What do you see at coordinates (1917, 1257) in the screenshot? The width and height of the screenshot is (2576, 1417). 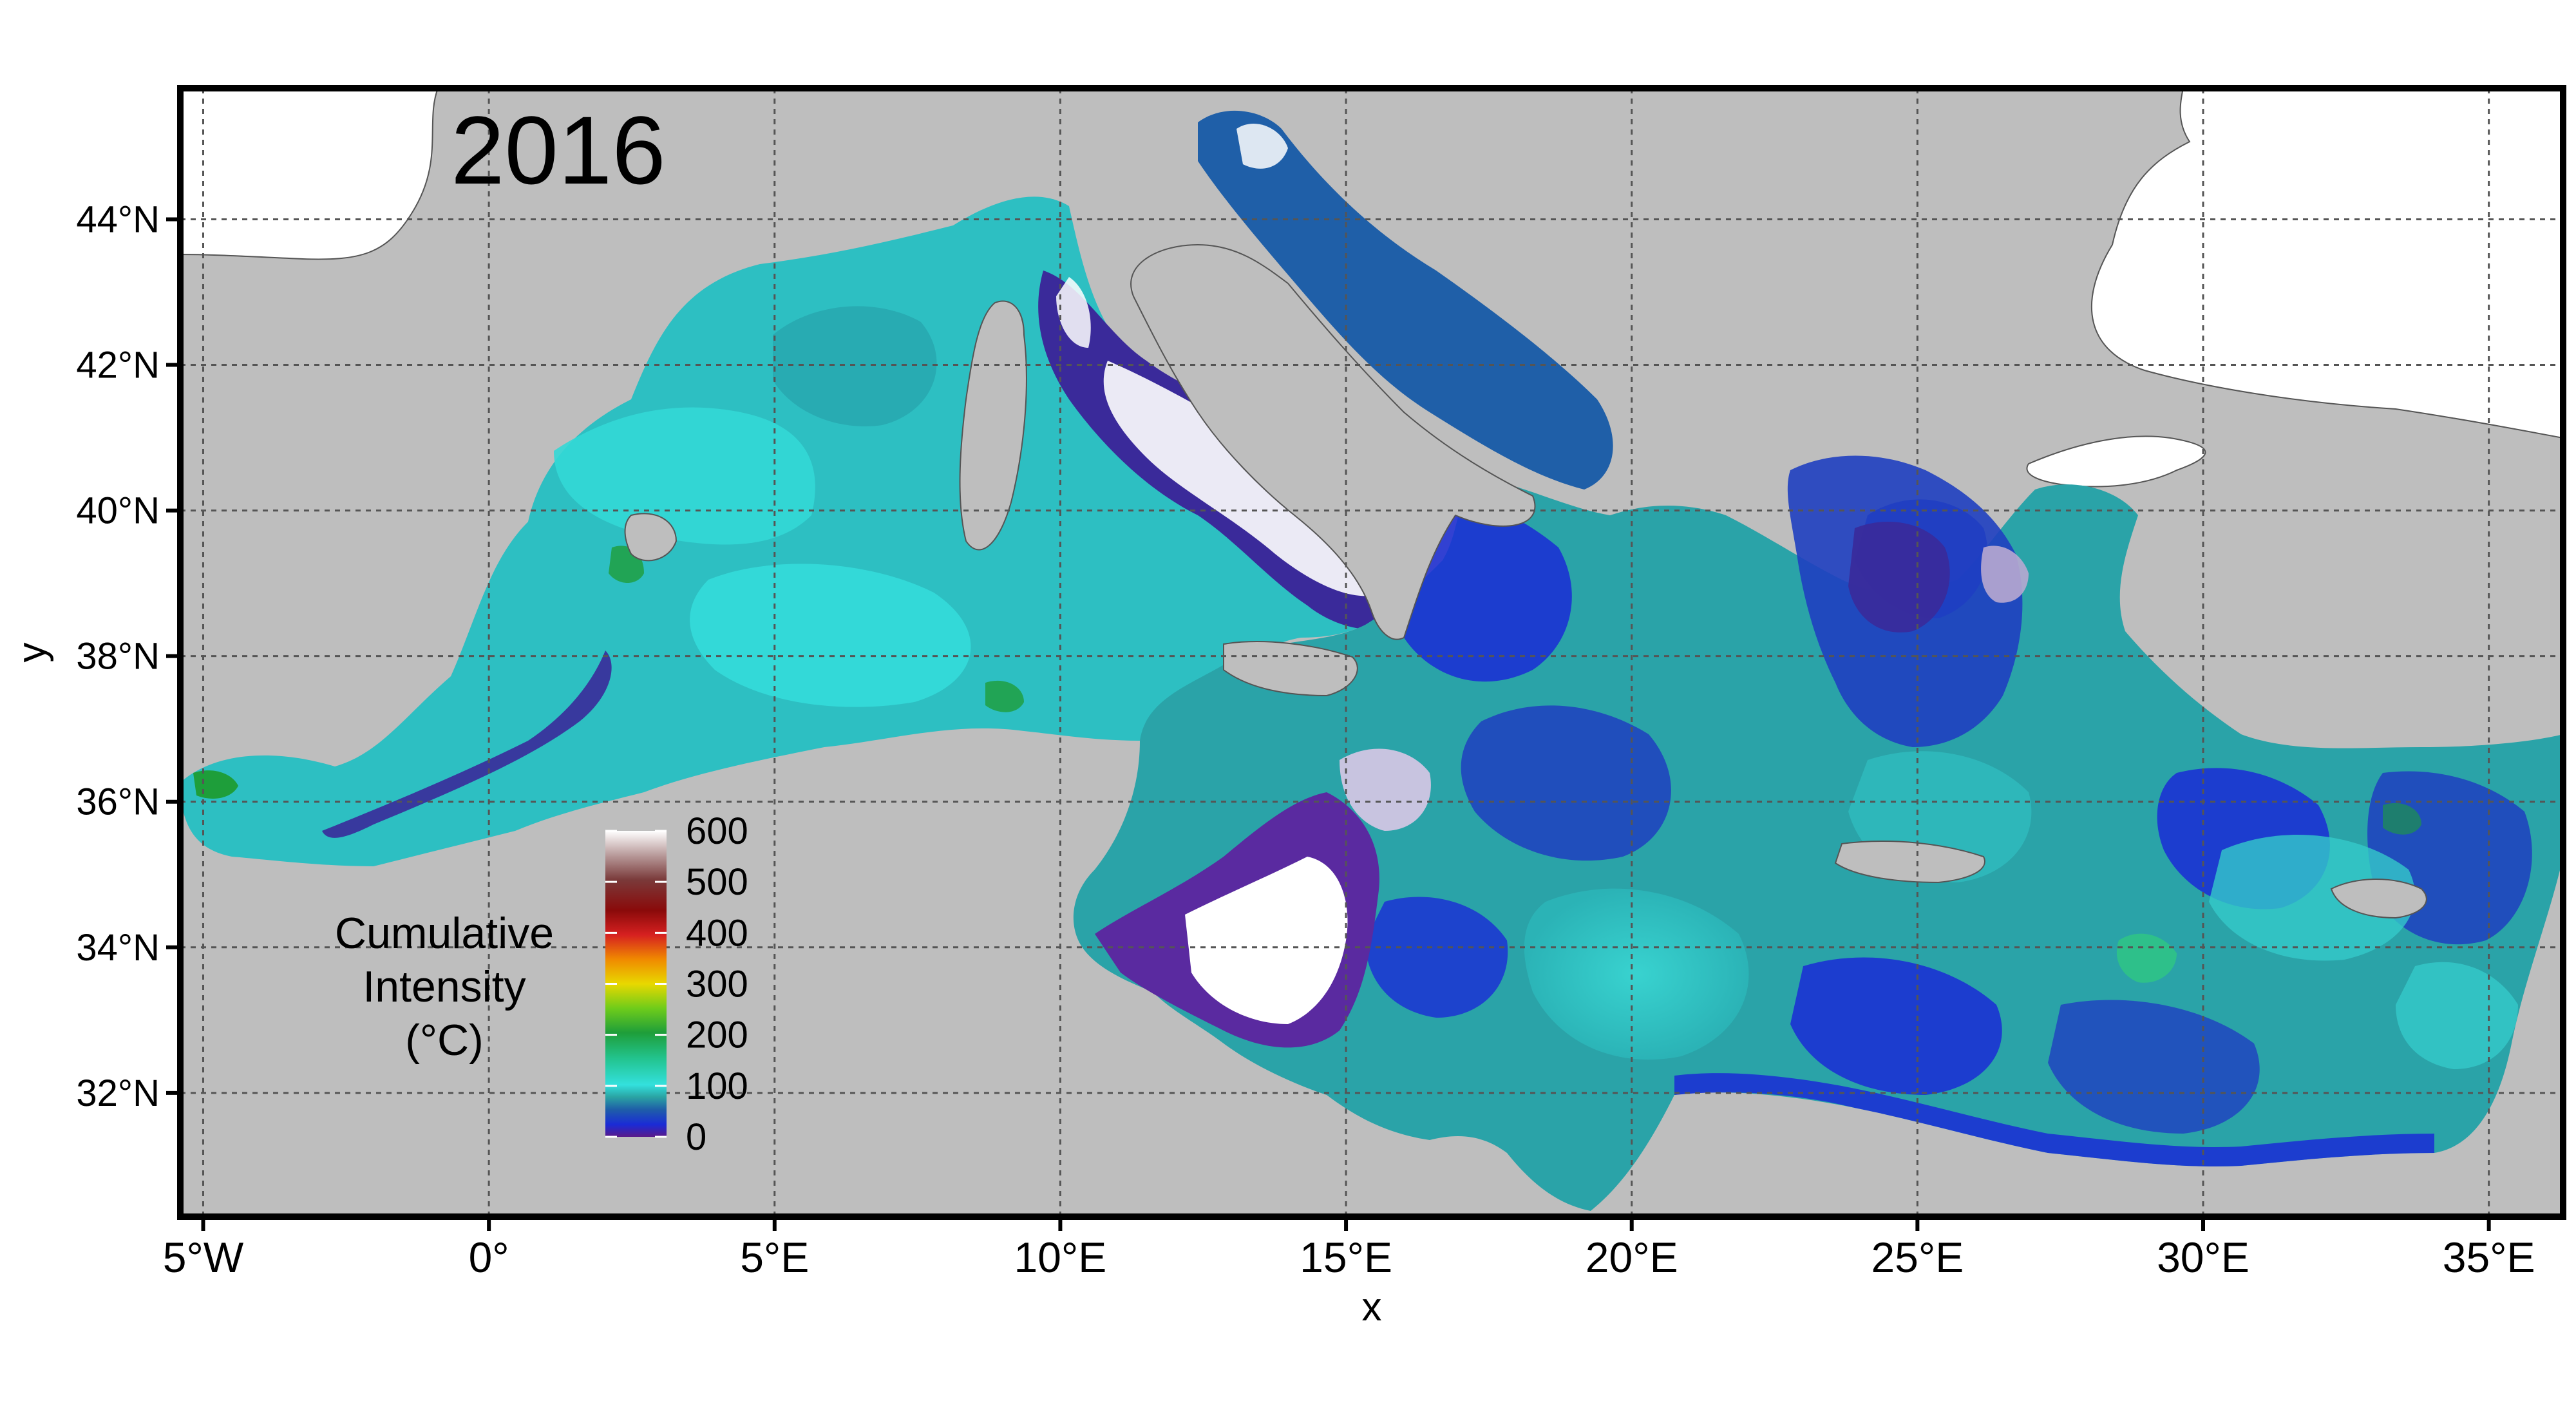 I see `x-tick-label: 25°E` at bounding box center [1917, 1257].